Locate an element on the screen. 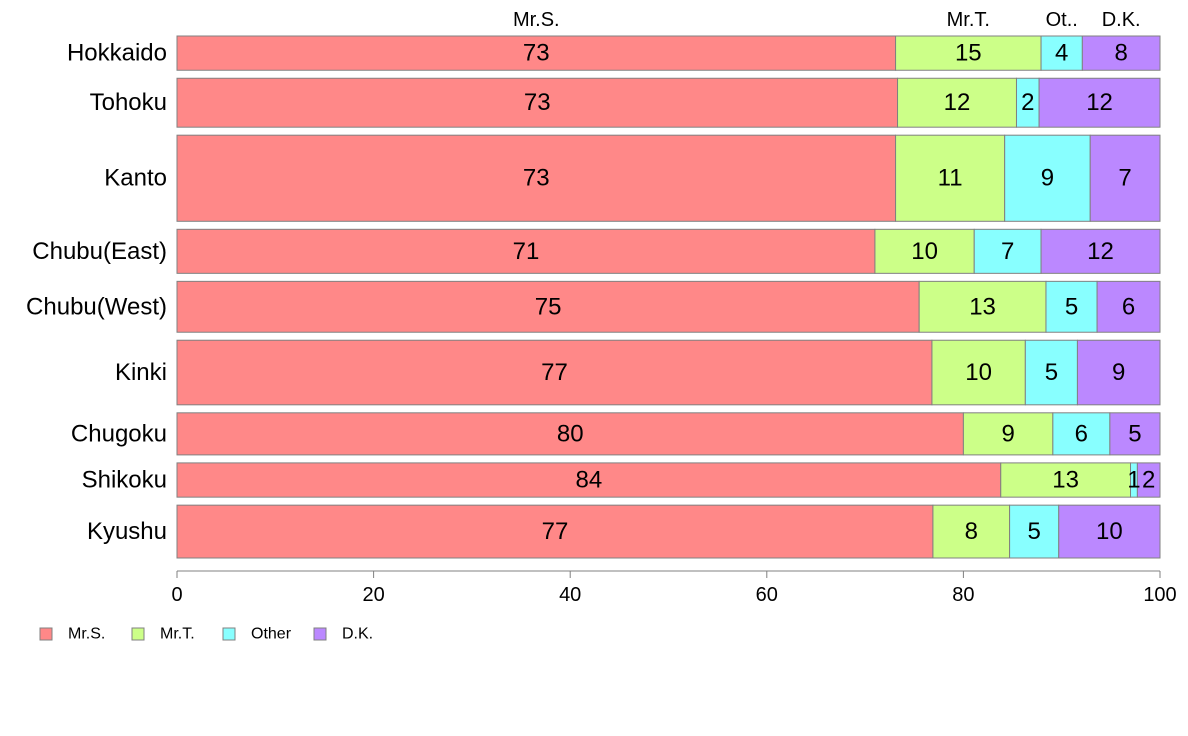 Image resolution: width=1188 pixels, height=736 pixels. x-tick-label: 40 is located at coordinates (570, 595).